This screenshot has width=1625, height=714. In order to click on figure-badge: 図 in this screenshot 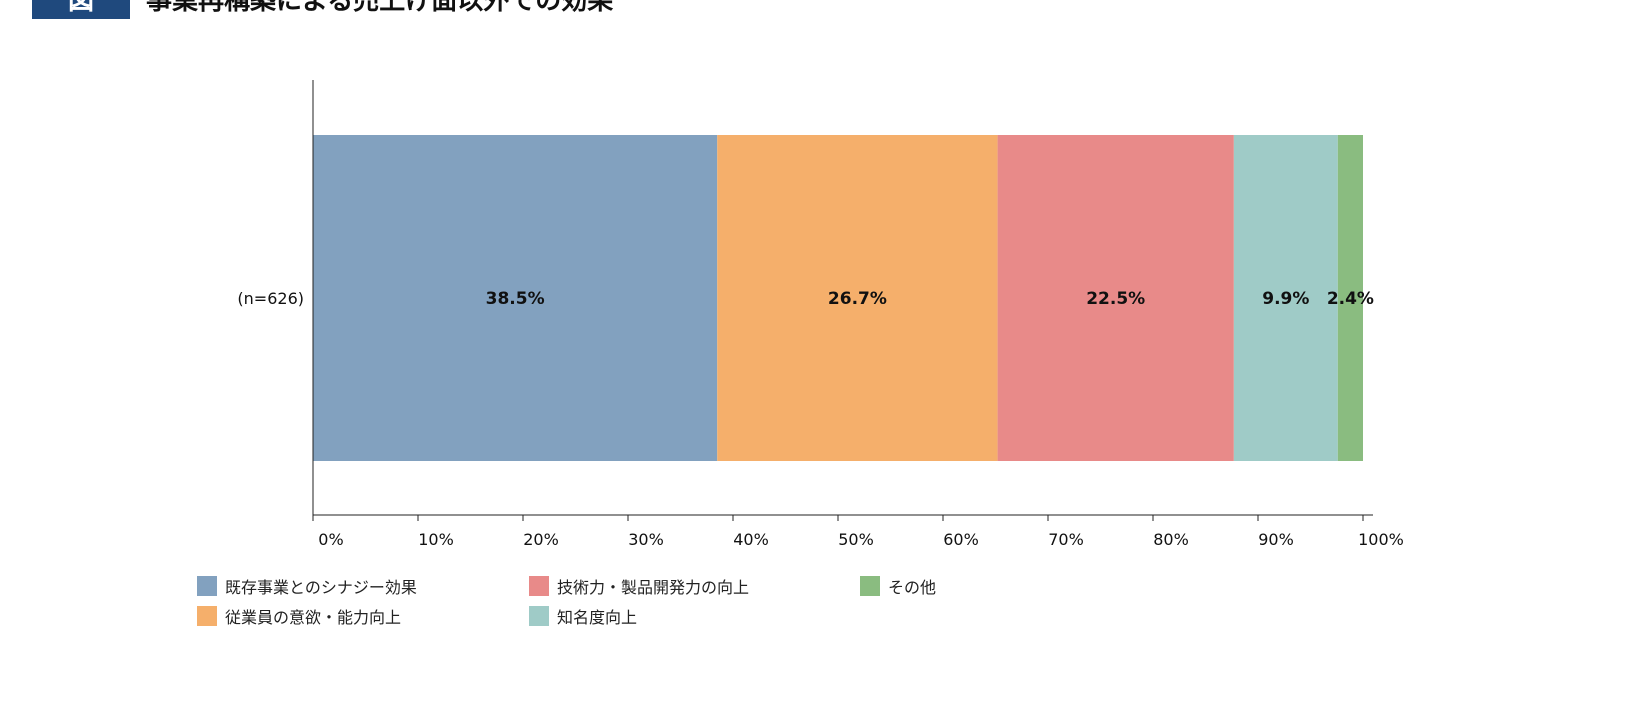, I will do `click(81, 9)`.